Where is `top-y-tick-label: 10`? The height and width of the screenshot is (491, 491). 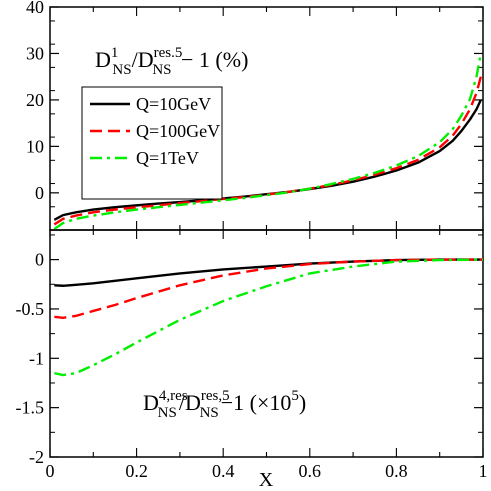
top-y-tick-label: 10 is located at coordinates (35, 146).